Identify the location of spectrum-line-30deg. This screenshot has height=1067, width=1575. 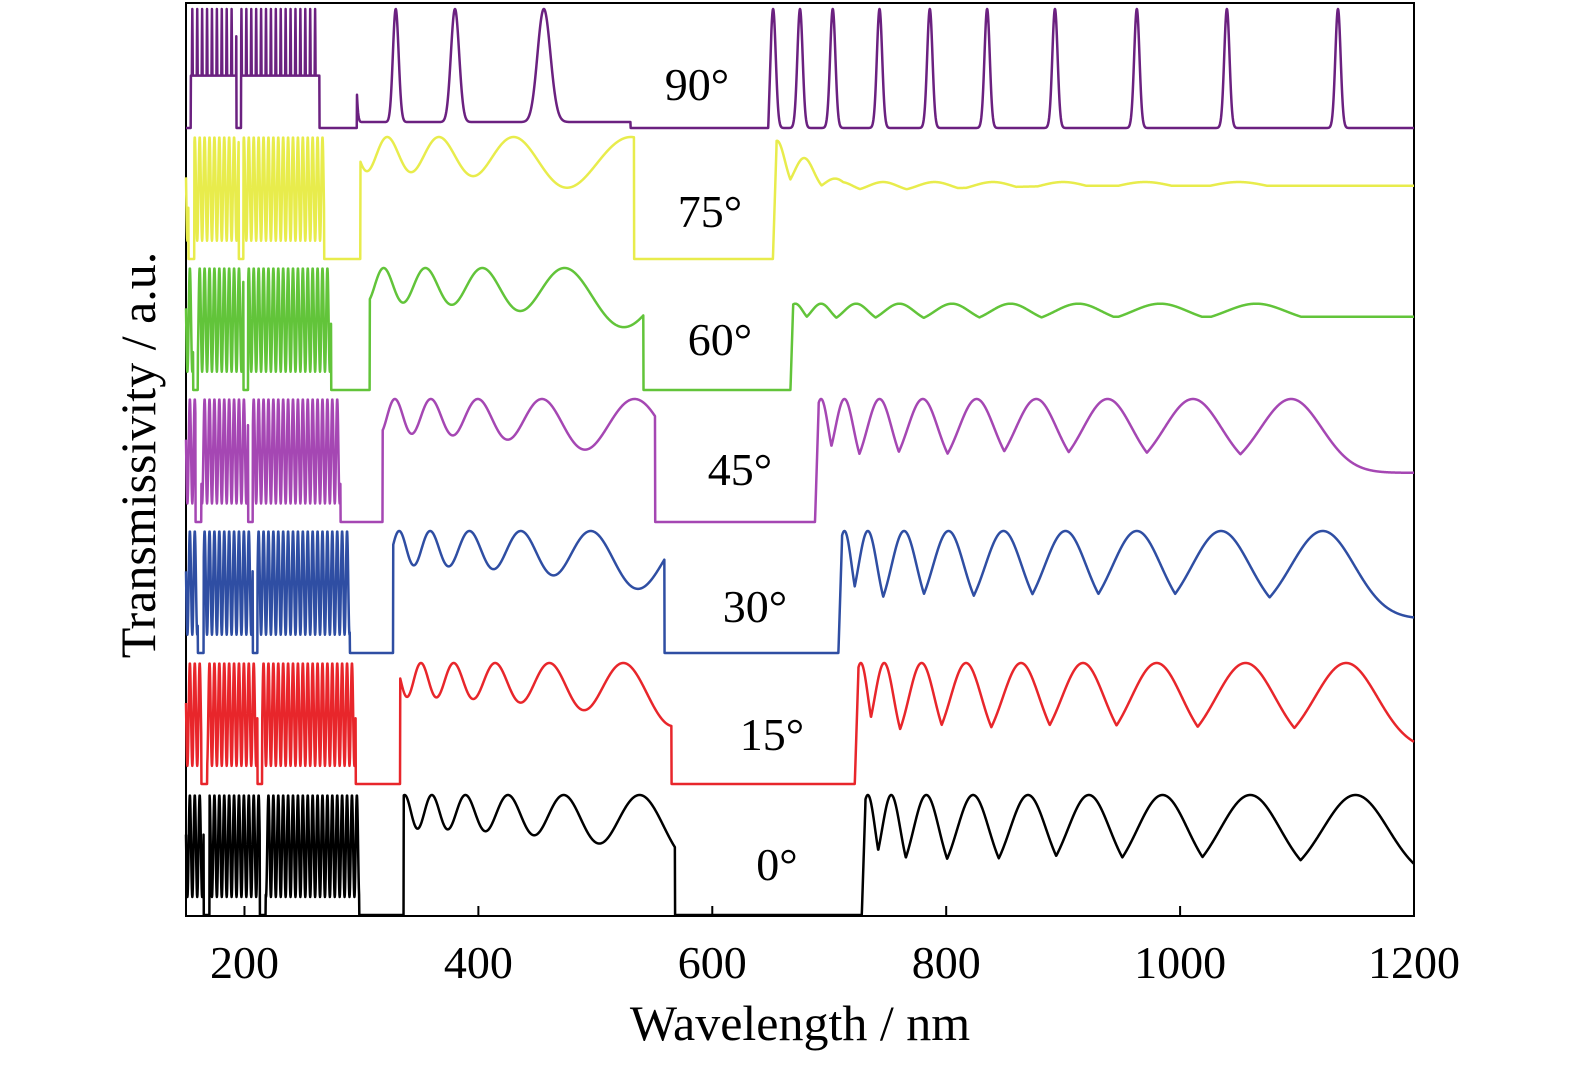
(800, 592).